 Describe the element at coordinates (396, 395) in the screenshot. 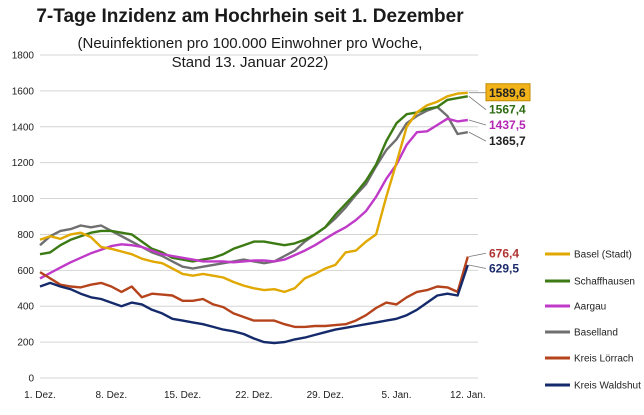

I see `x-tick-label: 5. Jan.` at that location.